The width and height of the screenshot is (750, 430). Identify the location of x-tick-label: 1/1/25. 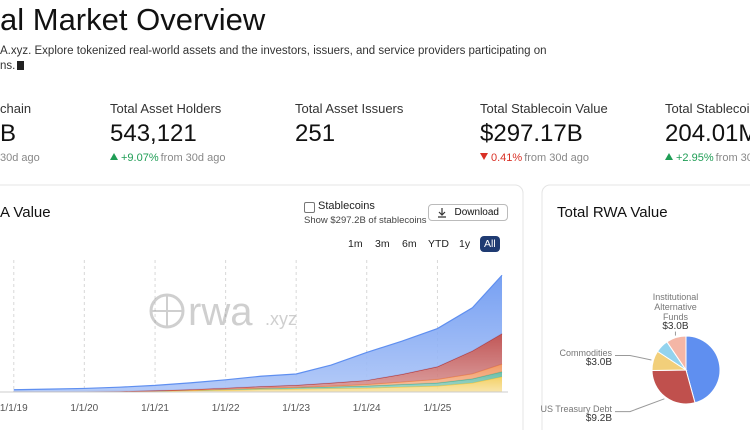
(437, 408).